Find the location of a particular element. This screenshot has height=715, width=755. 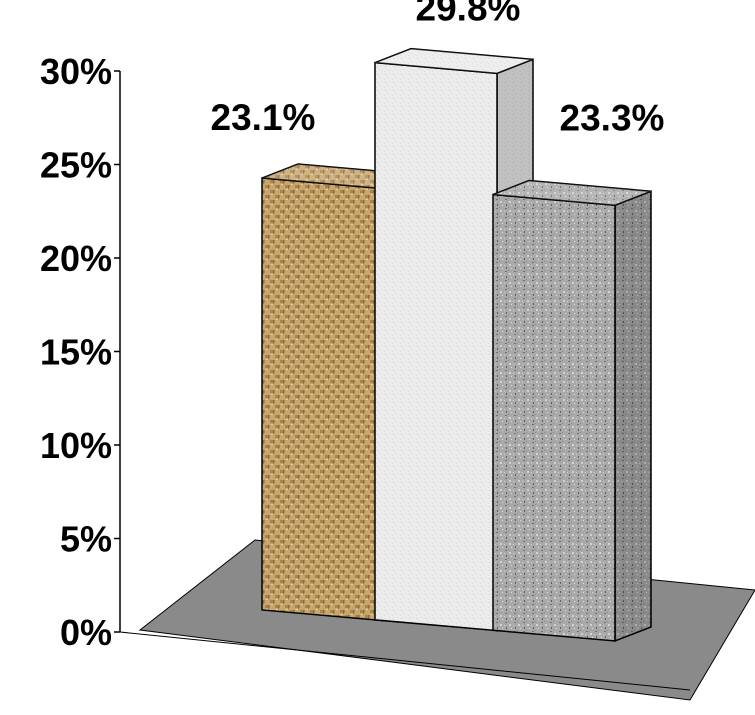

y-tick-label: 30% is located at coordinates (76, 71).